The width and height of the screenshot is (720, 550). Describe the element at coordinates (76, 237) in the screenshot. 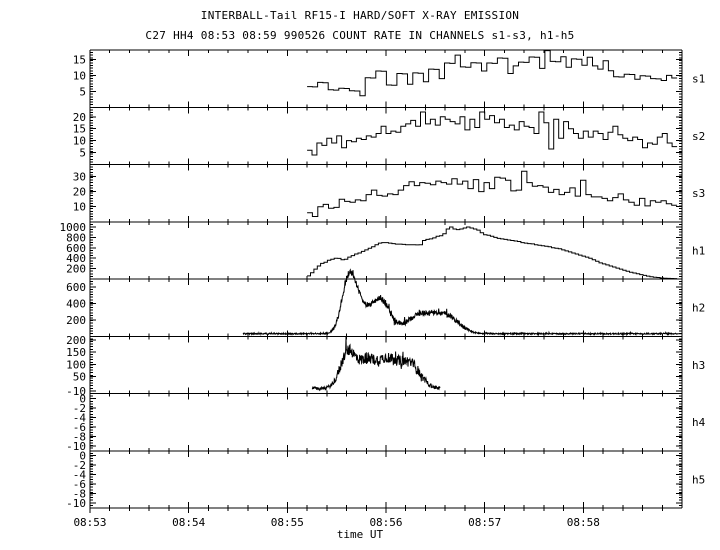

I see `y-tick-label-h1: 800` at that location.